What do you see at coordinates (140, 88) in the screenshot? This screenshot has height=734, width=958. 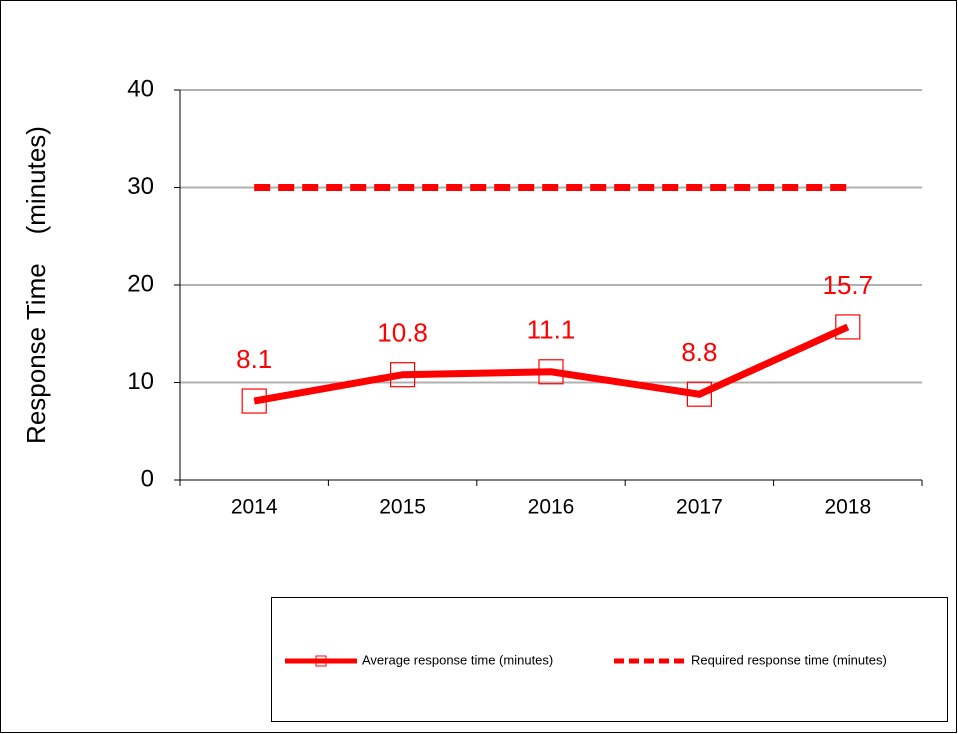 I see `y-tick-label: 40` at bounding box center [140, 88].